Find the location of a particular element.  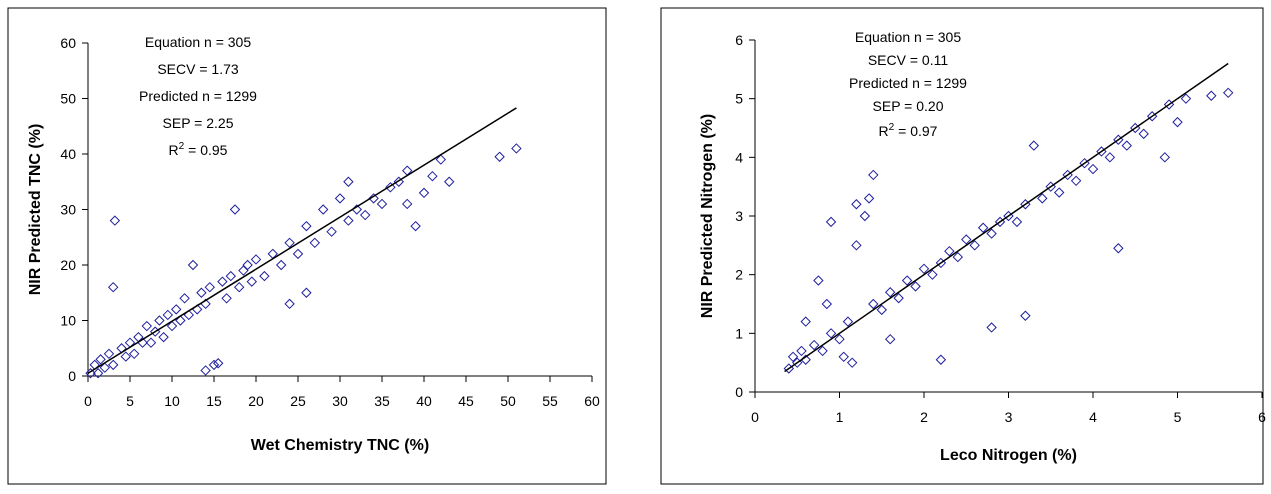

x-axis-title: Wet Chemistry TNC (%) is located at coordinates (340, 445).